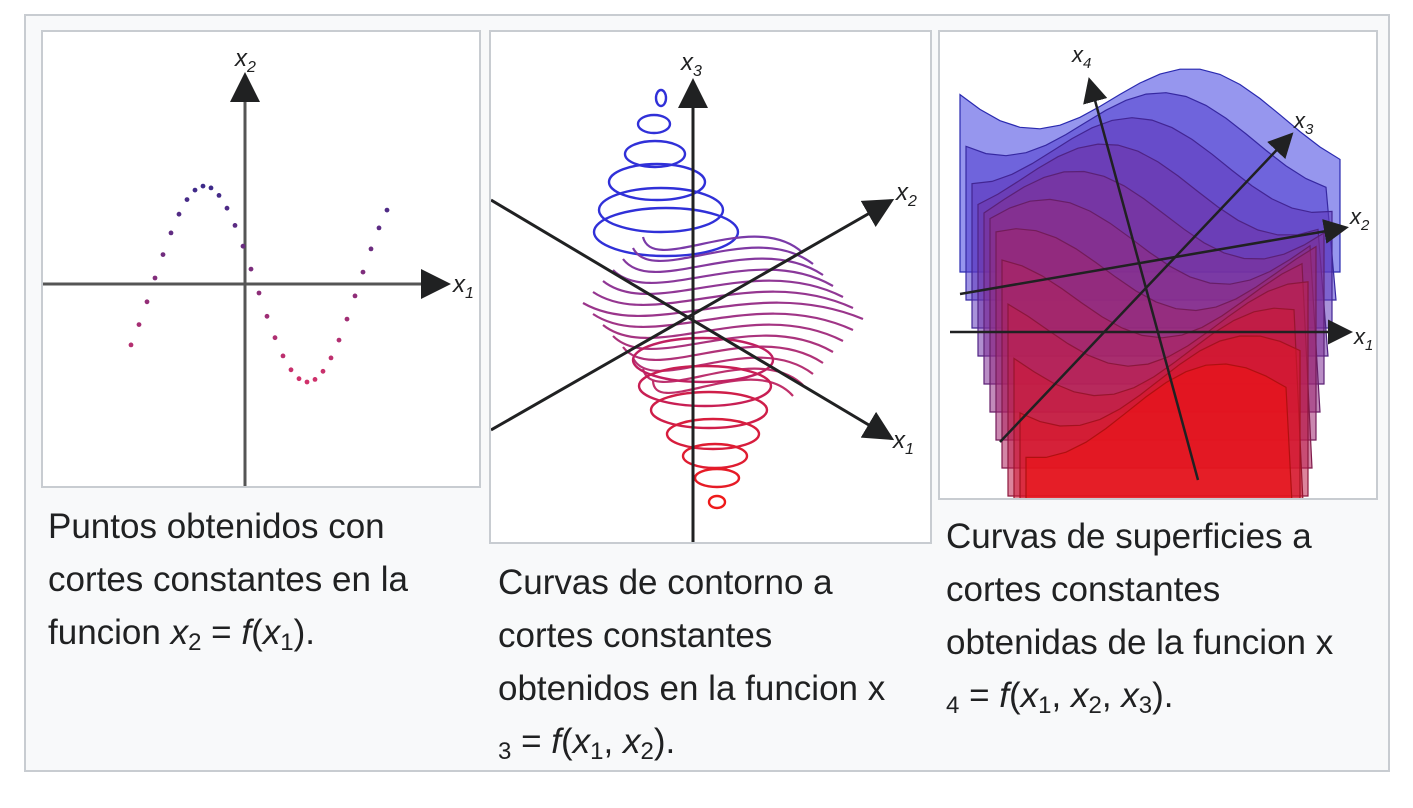  I want to click on caption-line: 4 = f(x1, x2, x3)., so click(1060, 697).